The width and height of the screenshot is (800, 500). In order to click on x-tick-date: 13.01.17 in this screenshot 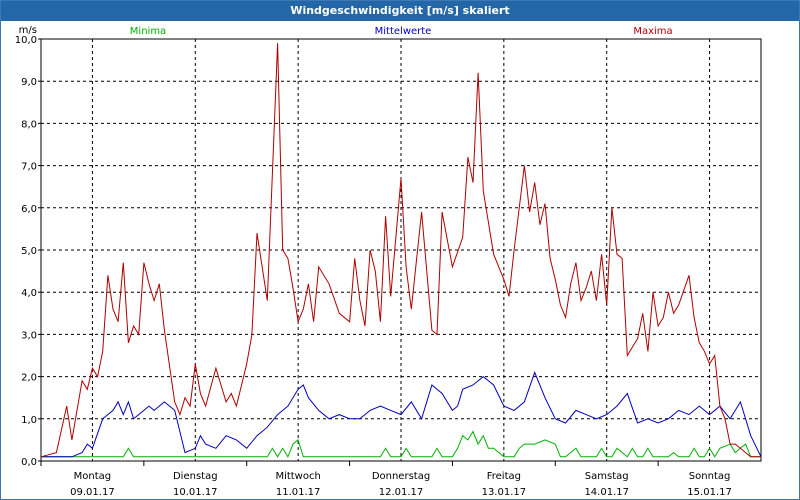, I will do `click(504, 492)`.